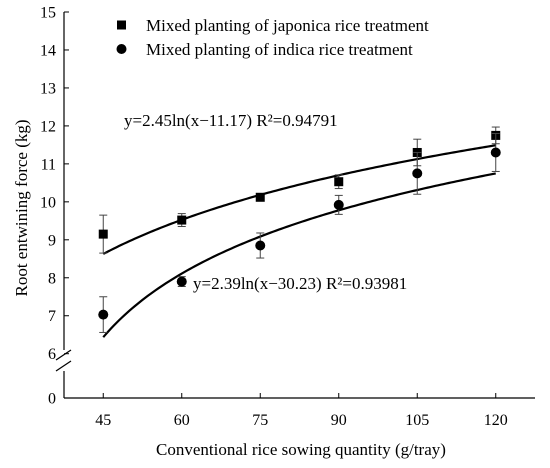 This screenshot has height=468, width=550. Describe the element at coordinates (279, 49) in the screenshot. I see `legend-label: Mixed planting of indica rice treatment` at that location.